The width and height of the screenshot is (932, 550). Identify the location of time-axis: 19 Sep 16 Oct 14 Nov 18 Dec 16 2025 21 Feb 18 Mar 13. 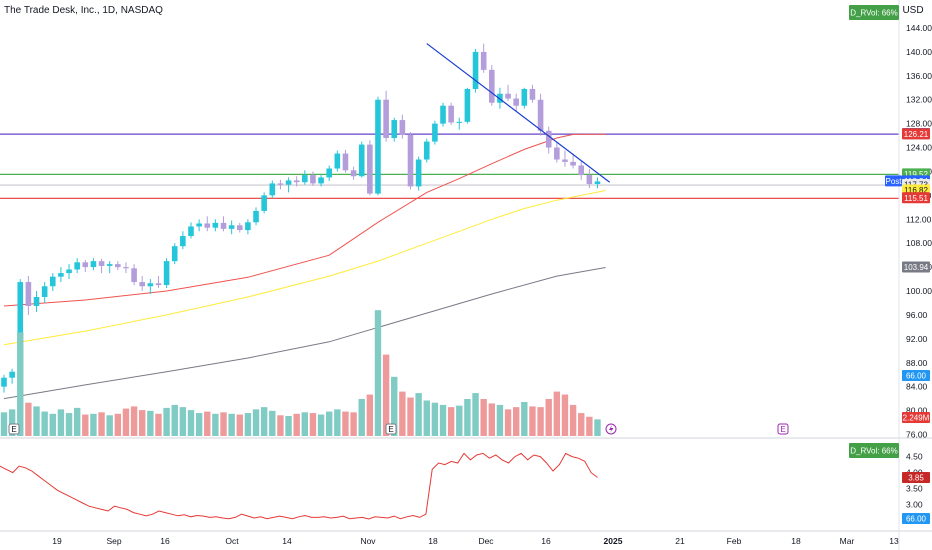
(475, 541).